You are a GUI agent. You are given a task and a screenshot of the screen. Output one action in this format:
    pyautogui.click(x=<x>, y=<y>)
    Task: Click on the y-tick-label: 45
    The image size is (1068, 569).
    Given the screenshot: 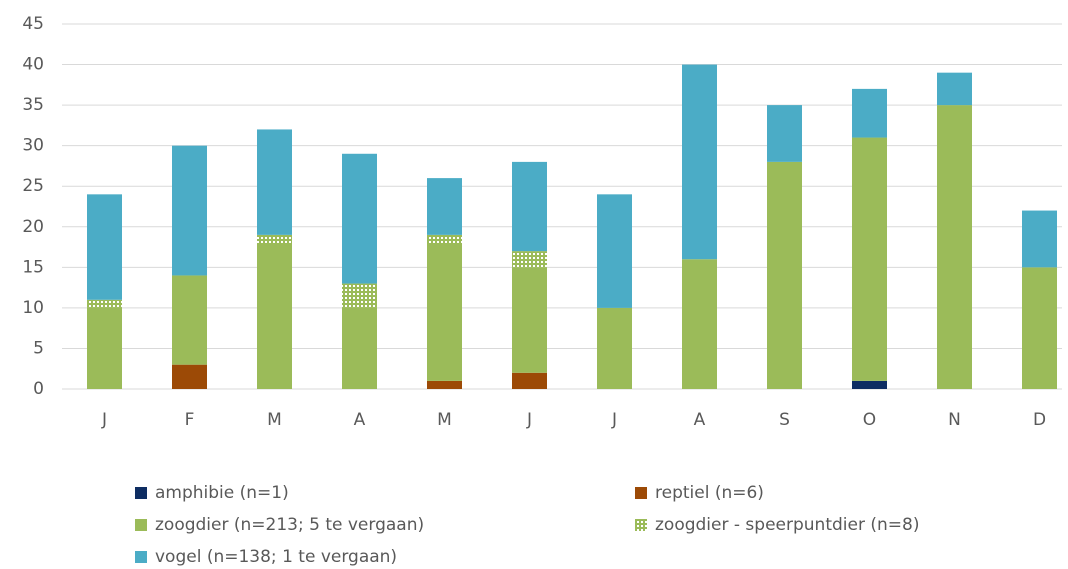 What is the action you would take?
    pyautogui.click(x=33, y=24)
    